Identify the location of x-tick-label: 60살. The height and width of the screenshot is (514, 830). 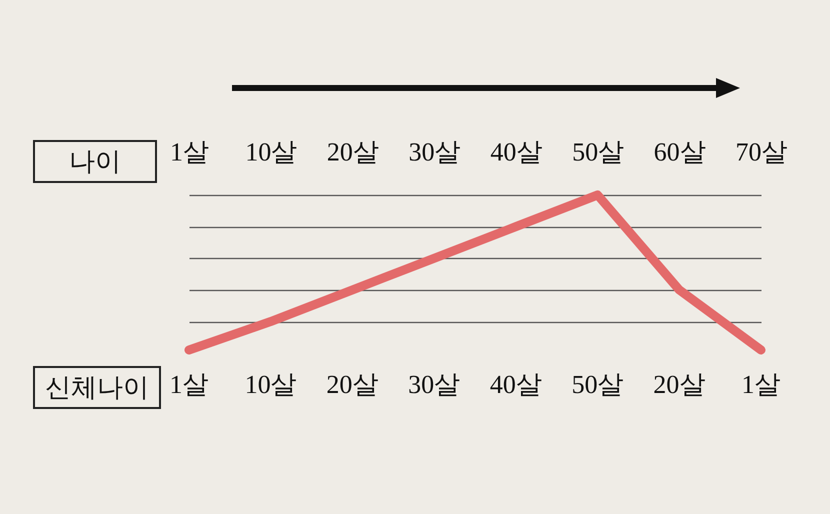
(680, 152).